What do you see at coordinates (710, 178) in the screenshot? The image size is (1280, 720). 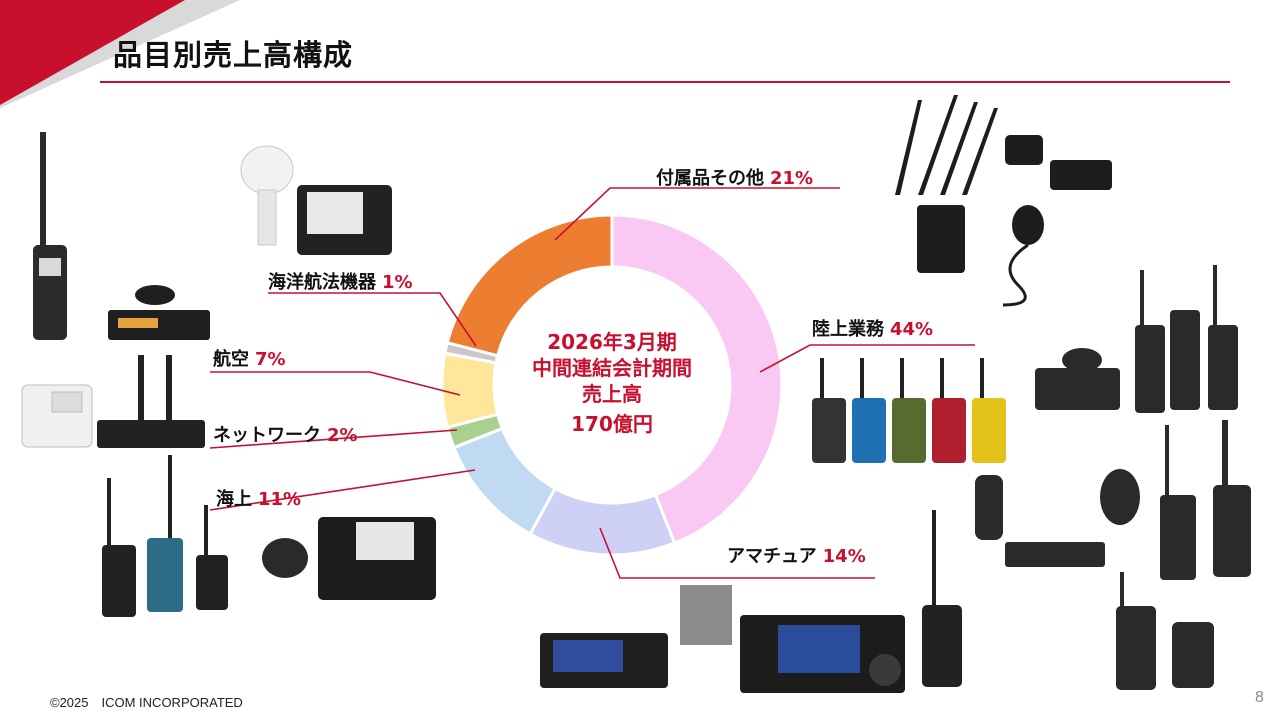 I see `slice-name: 付属品その他` at bounding box center [710, 178].